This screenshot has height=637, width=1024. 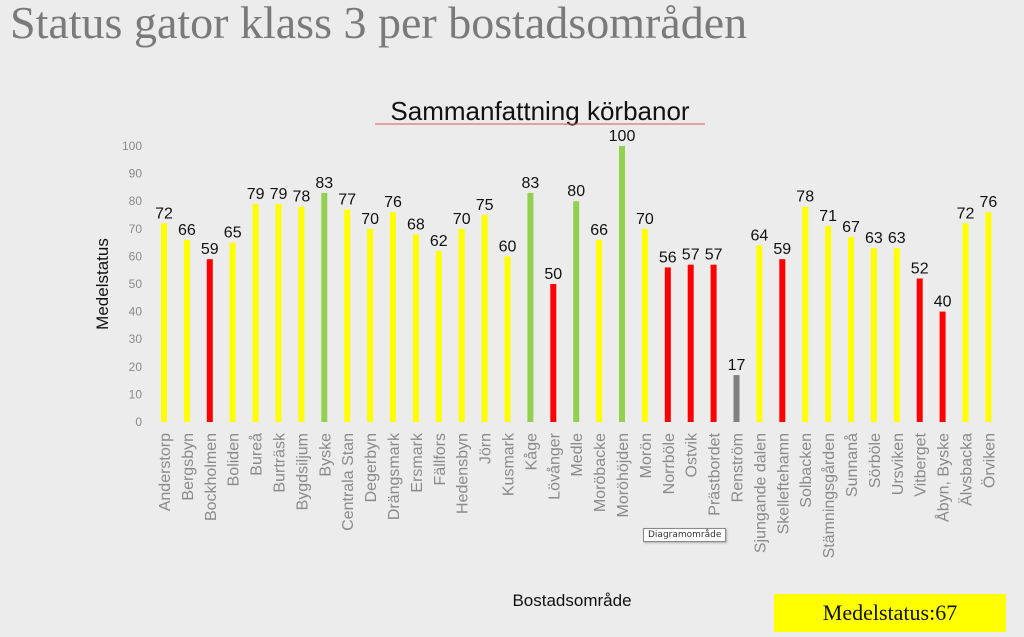 What do you see at coordinates (738, 467) in the screenshot?
I see `x-tick-label: Renström` at bounding box center [738, 467].